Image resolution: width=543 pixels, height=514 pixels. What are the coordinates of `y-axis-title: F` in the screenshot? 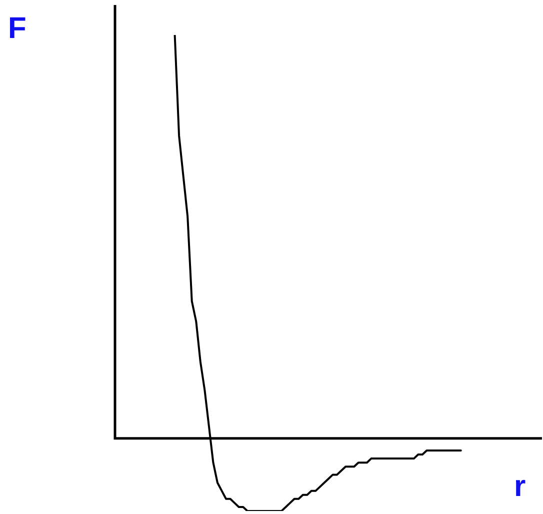 It's located at (17, 29).